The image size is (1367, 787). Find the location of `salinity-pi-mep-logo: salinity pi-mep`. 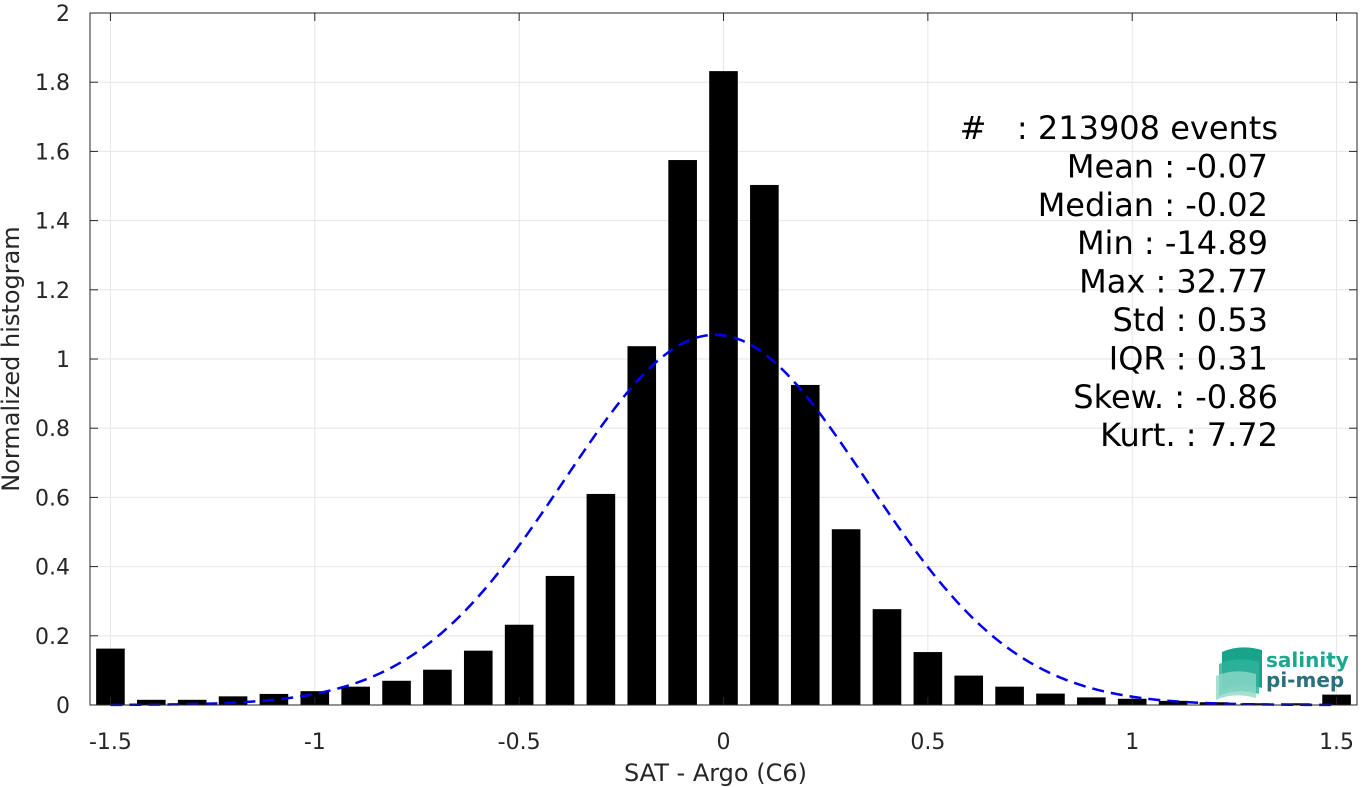

salinity-pi-mep-logo: salinity pi-mep is located at coordinates (1282, 673).